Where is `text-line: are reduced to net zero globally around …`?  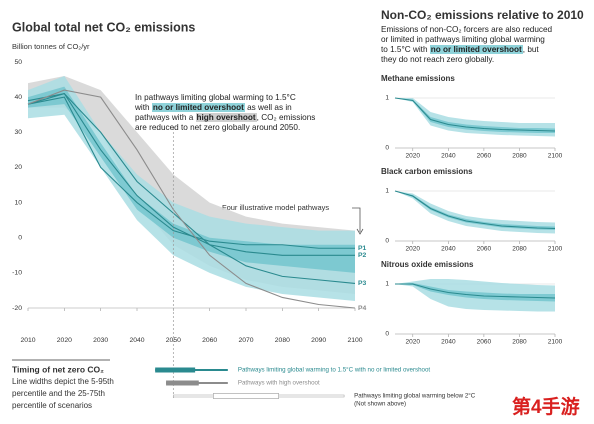
text-line: are reduced to net zero globally around … is located at coordinates (225, 128).